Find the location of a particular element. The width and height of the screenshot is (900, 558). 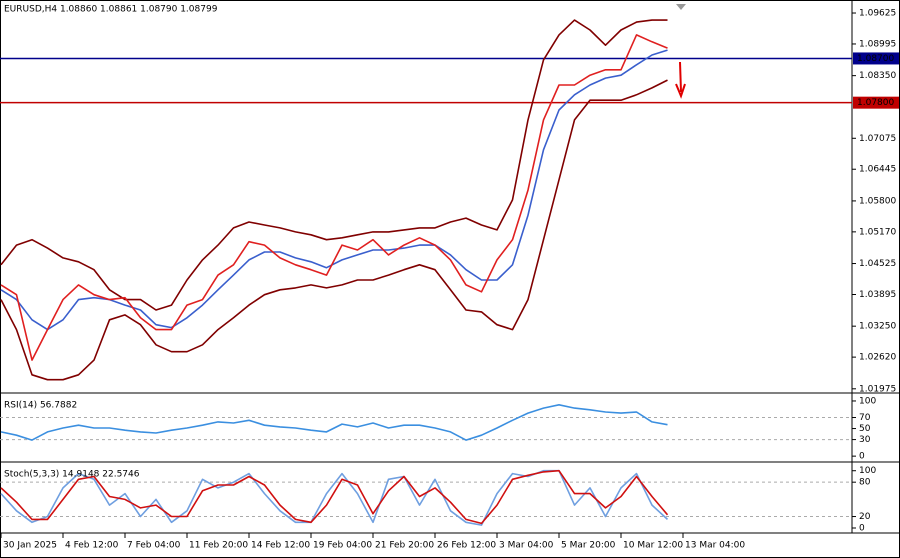

panel-title: Stoch(5,3,3) 14.9148 22.5746 is located at coordinates (72, 475).